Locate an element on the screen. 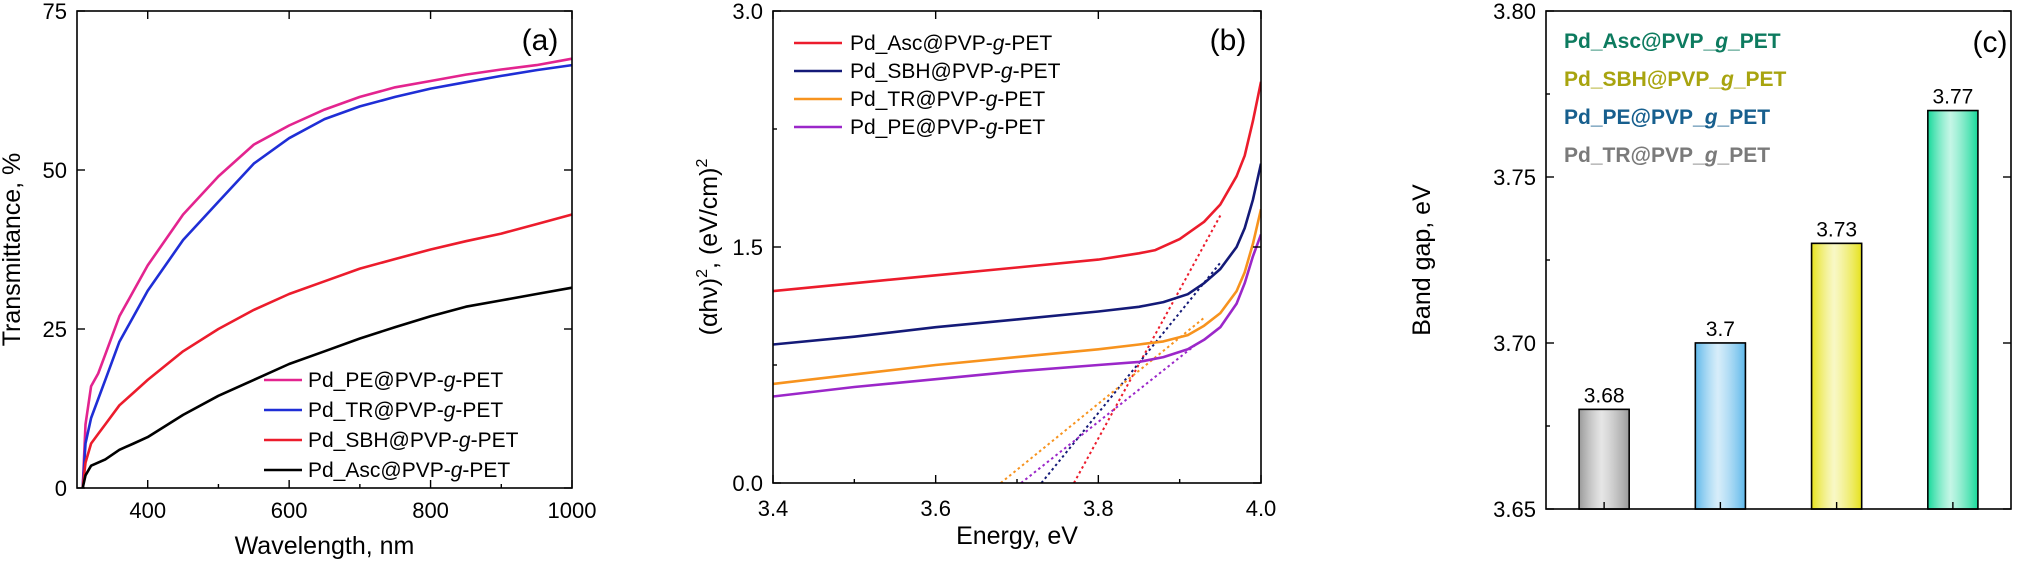 The height and width of the screenshot is (561, 2032). legend-label-b-2: Pd_TR@PVP-g-PET is located at coordinates (947, 99).